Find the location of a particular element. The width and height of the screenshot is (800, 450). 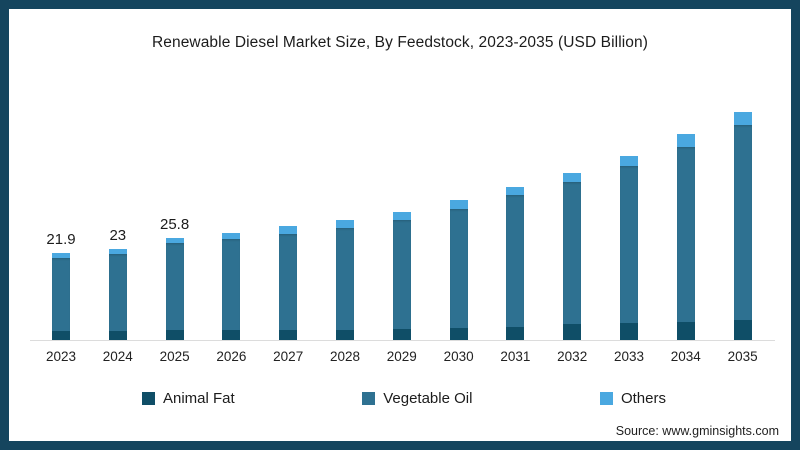

legend: Animal Fat Vegetable Oil Others is located at coordinates (404, 398).